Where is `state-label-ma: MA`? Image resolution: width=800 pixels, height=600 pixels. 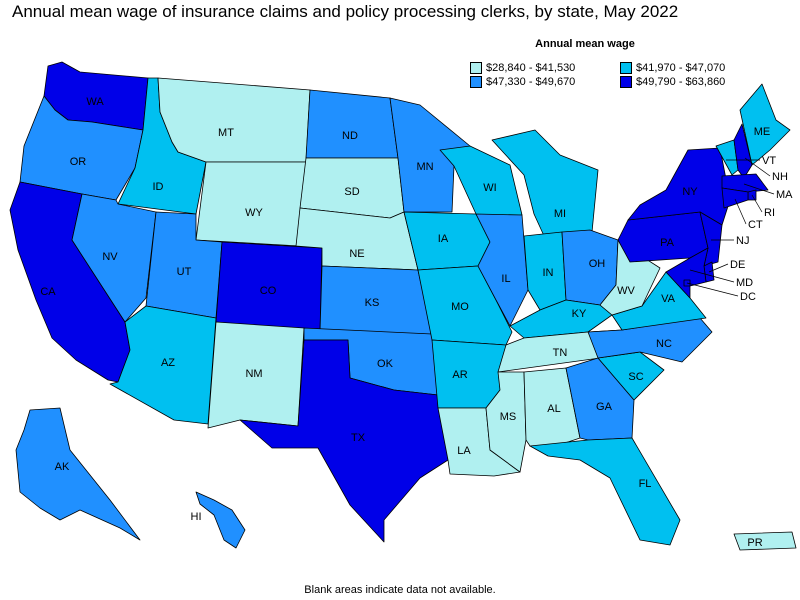
state-label-ma: MA is located at coordinates (784, 195).